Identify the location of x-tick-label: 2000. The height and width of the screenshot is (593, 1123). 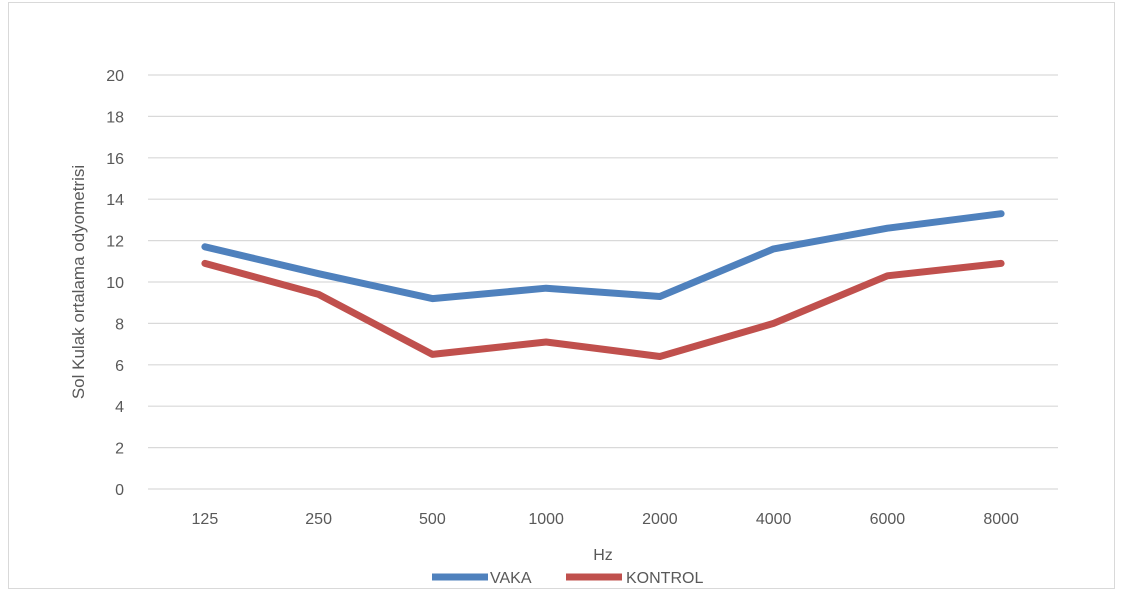
(660, 519).